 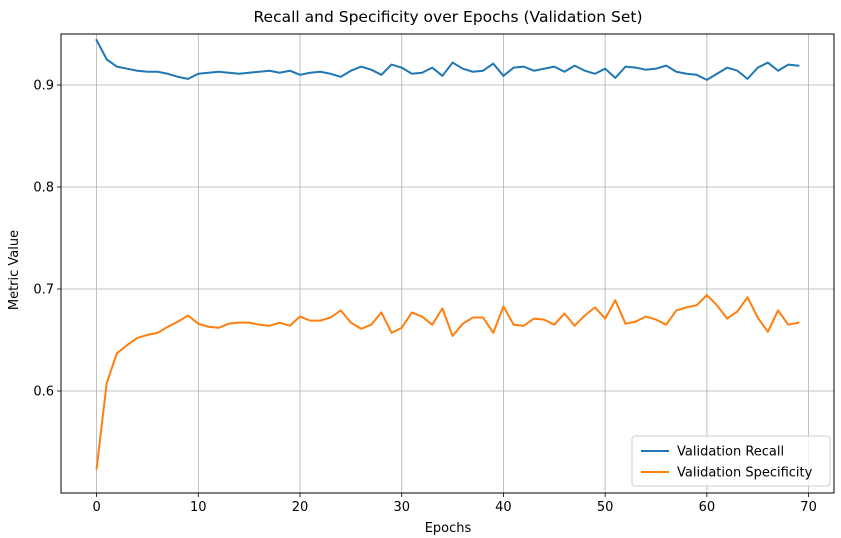 What do you see at coordinates (707, 507) in the screenshot?
I see `x-tick-label: 60` at bounding box center [707, 507].